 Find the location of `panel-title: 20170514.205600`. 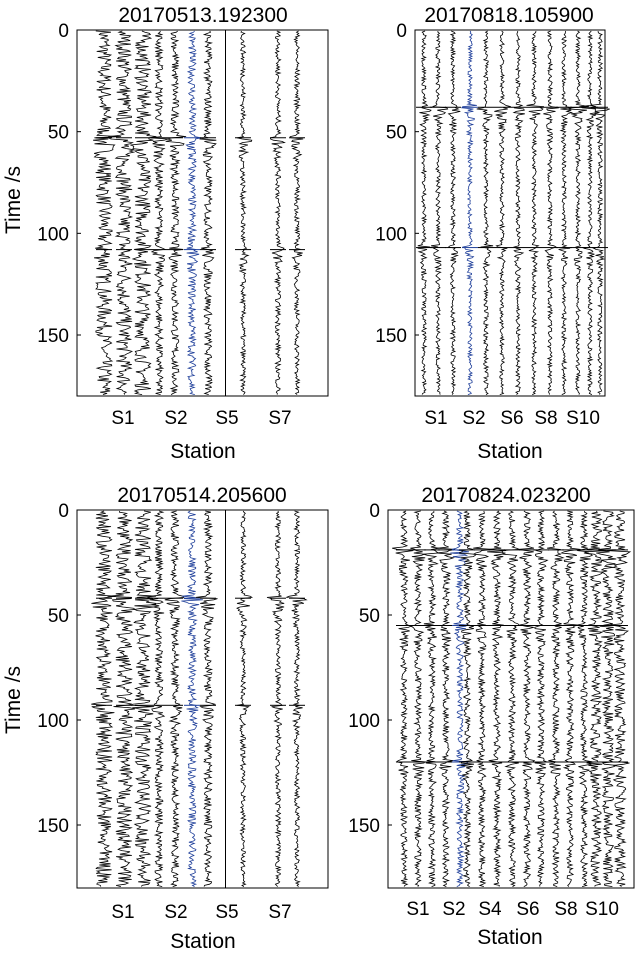

panel-title: 20170514.205600 is located at coordinates (201, 495).